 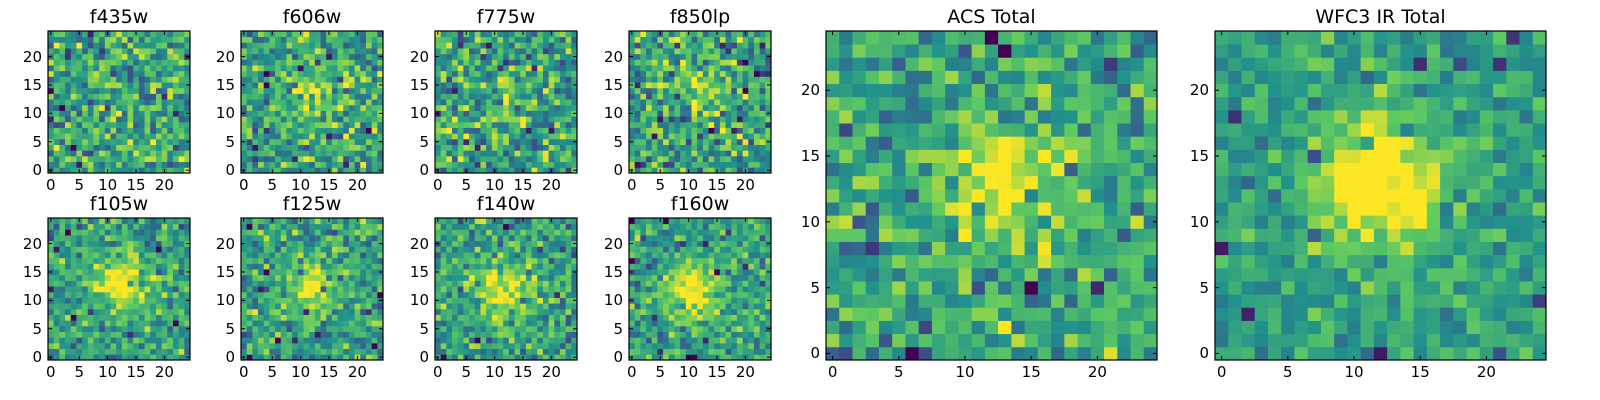 What do you see at coordinates (618, 170) in the screenshot?
I see `y-tick-label: 0` at bounding box center [618, 170].